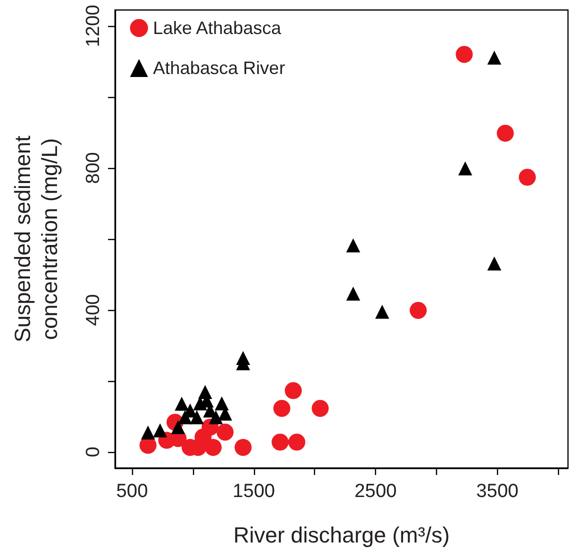 This screenshot has width=570, height=553. What do you see at coordinates (36, 239) in the screenshot?
I see `y-axis-title: Suspended sediment concentration (mg/L)` at bounding box center [36, 239].